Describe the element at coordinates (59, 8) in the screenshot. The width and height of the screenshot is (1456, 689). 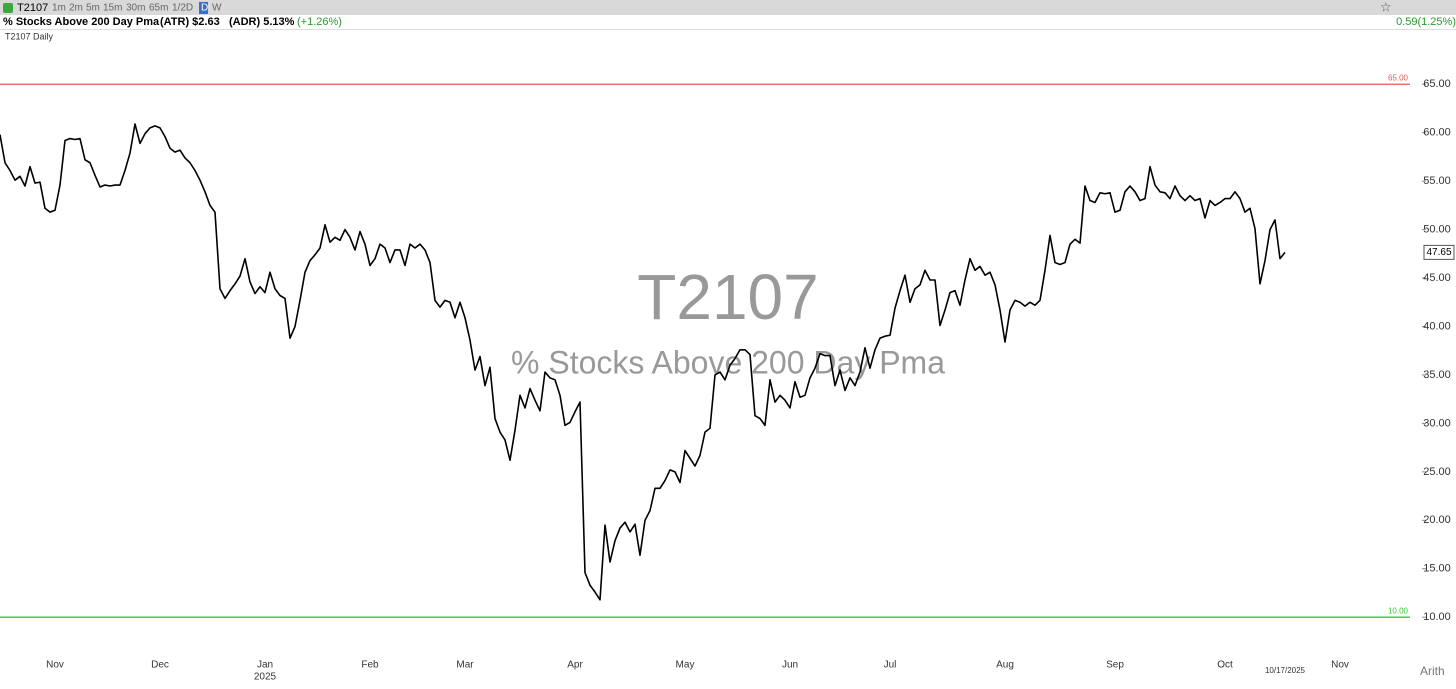
I see `interval: 1m` at that location.